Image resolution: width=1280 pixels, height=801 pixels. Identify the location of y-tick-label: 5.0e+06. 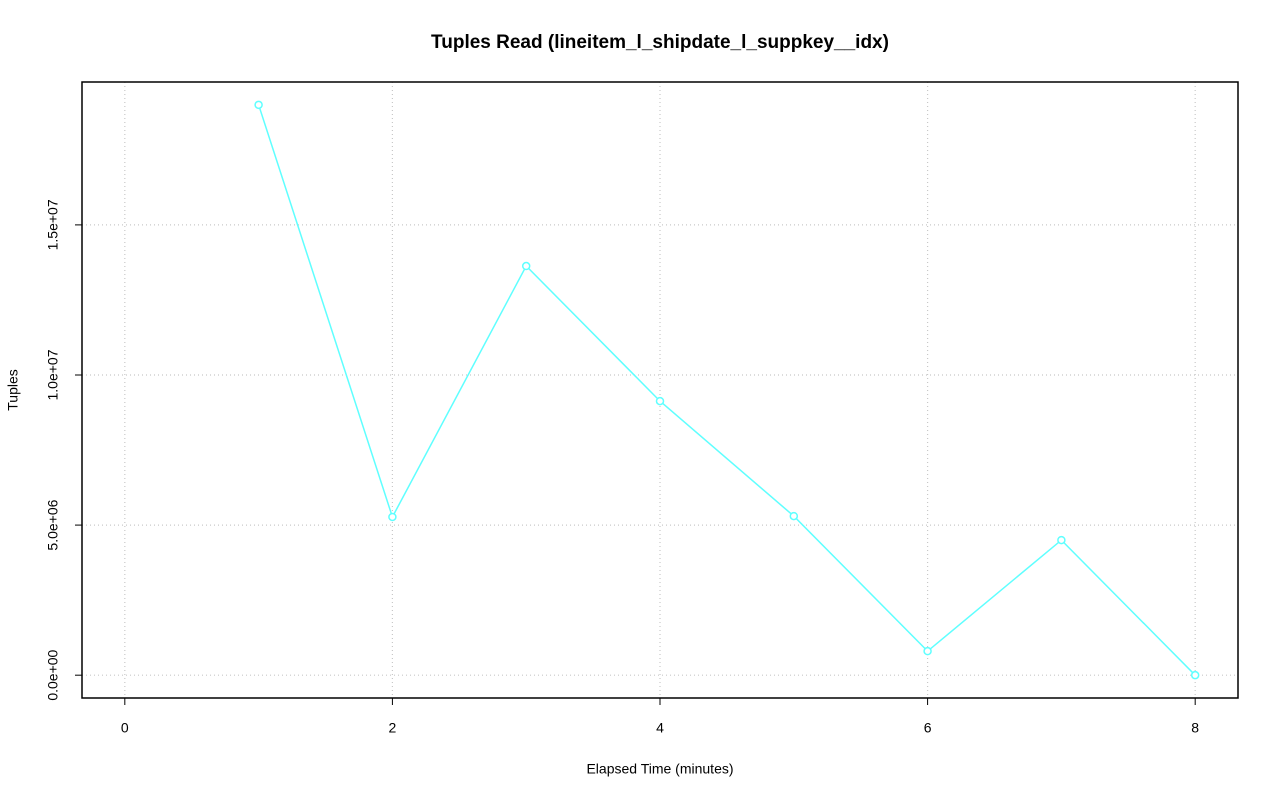
(53, 524).